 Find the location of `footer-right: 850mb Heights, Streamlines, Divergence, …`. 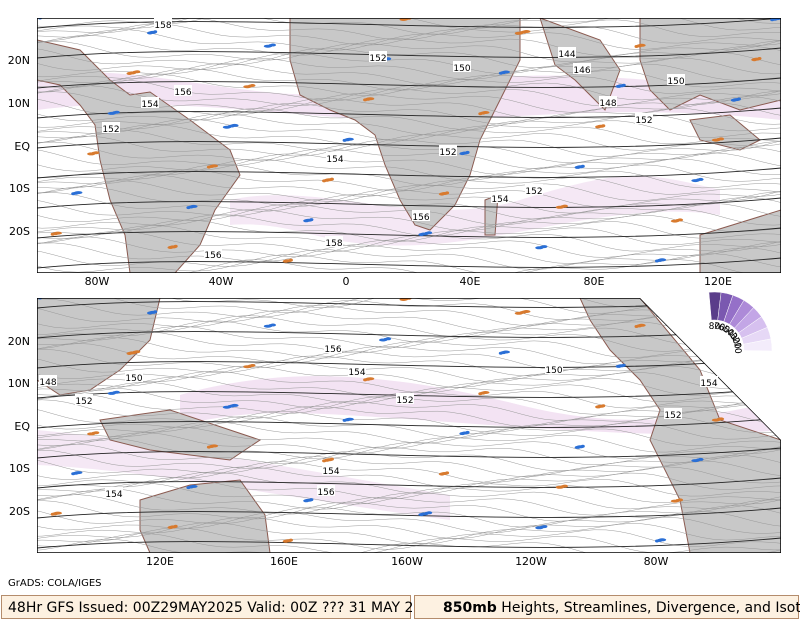

footer-right: 850mb Heights, Streamlines, Divergence, … is located at coordinates (607, 607).